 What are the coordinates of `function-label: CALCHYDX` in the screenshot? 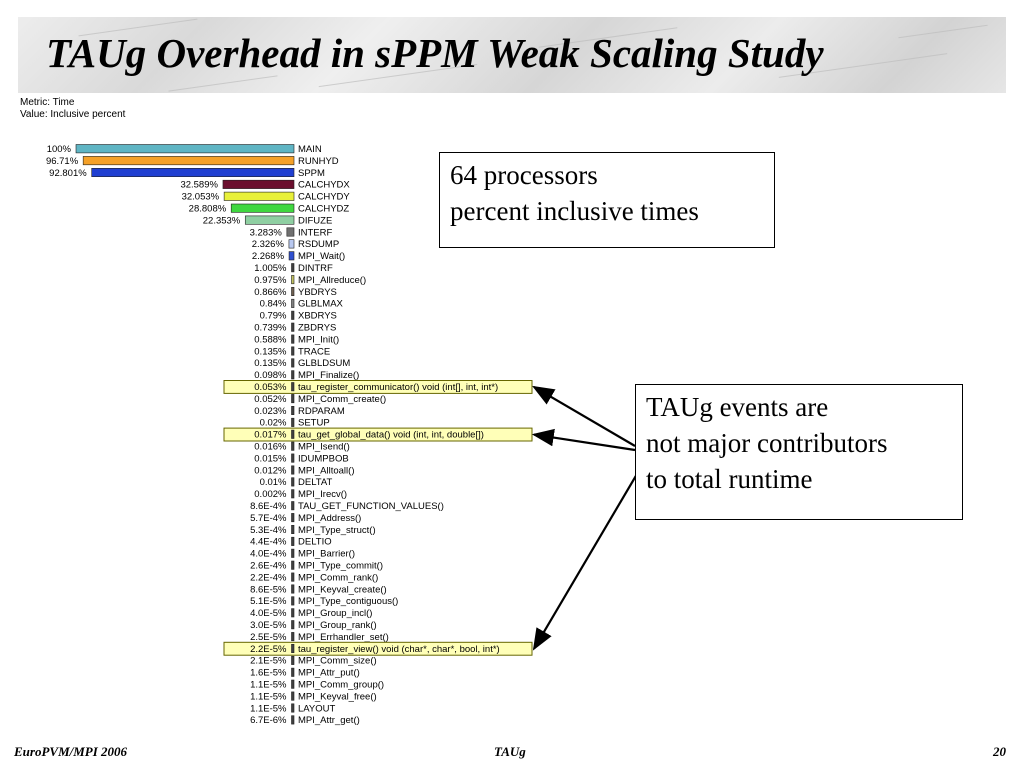 It's located at (324, 185).